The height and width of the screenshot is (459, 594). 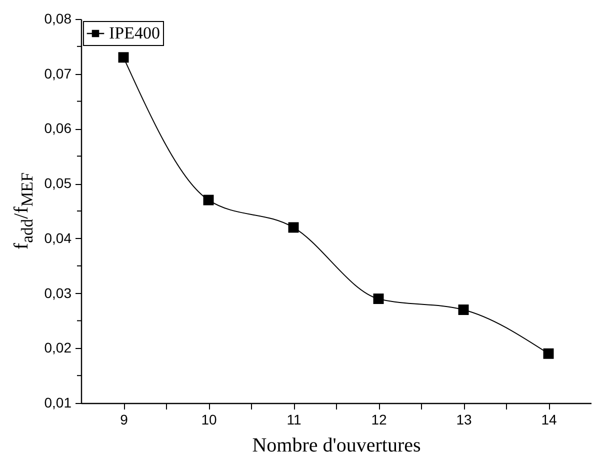 I want to click on y-tick-label: 0,05, so click(x=58, y=183).